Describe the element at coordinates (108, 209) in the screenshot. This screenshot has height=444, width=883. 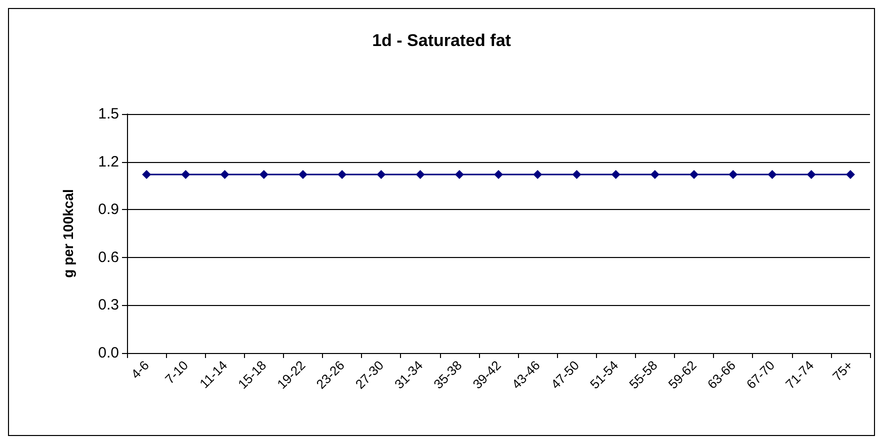
I see `y-tick-label: 0.9` at that location.